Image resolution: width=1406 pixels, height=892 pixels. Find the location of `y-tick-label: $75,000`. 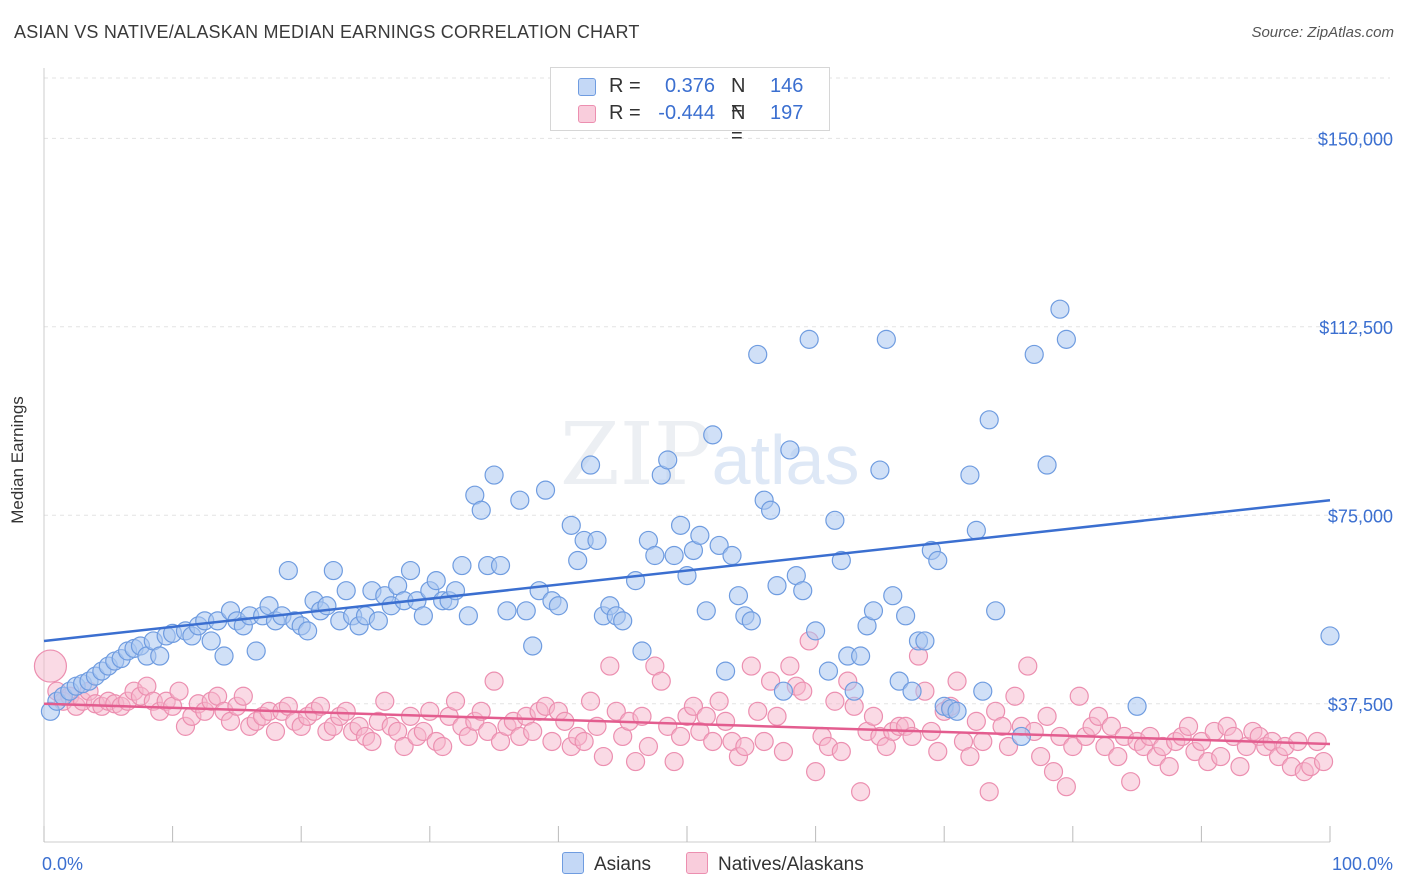

y-tick-label: $75,000 is located at coordinates (1360, 516).